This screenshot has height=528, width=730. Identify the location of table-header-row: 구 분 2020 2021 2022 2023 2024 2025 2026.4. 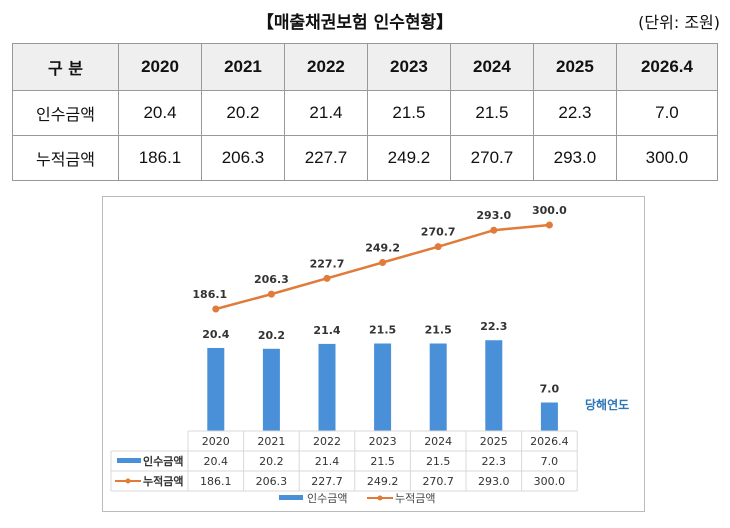
(365, 67).